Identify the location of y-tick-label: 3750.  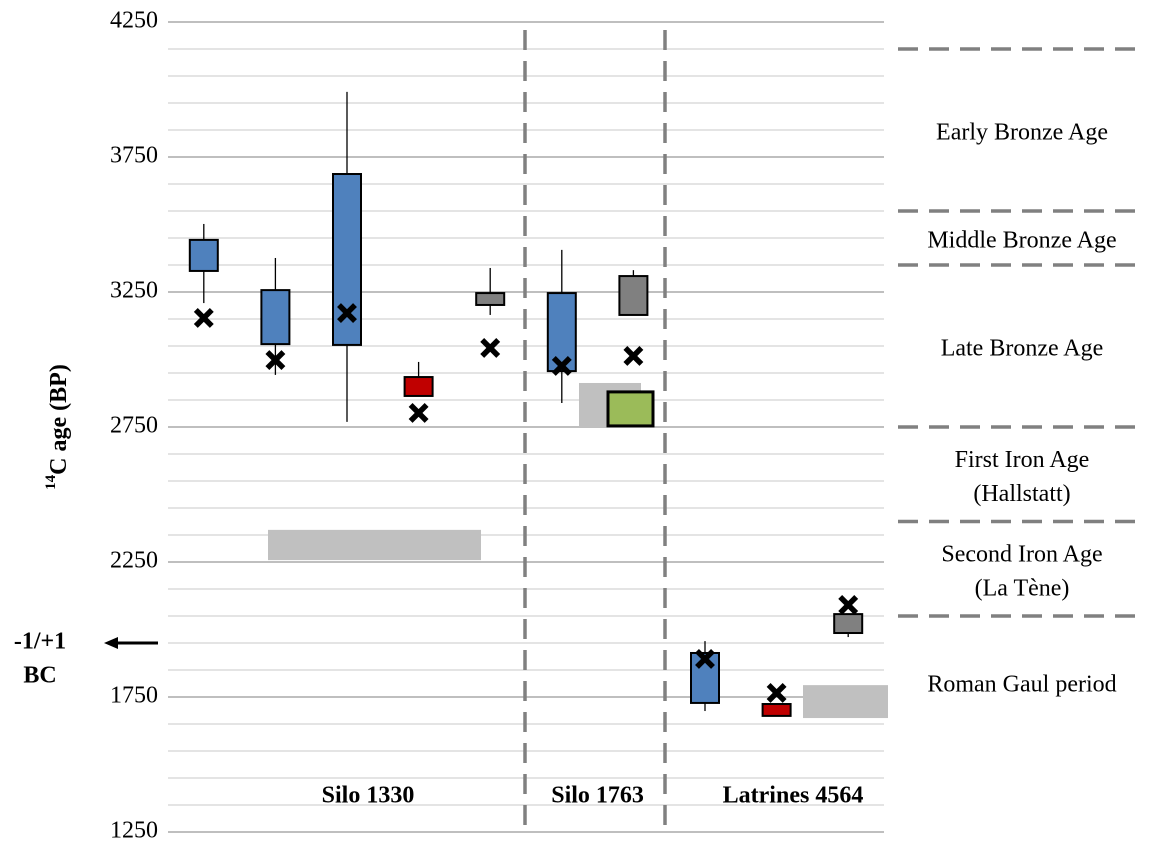
(134, 156).